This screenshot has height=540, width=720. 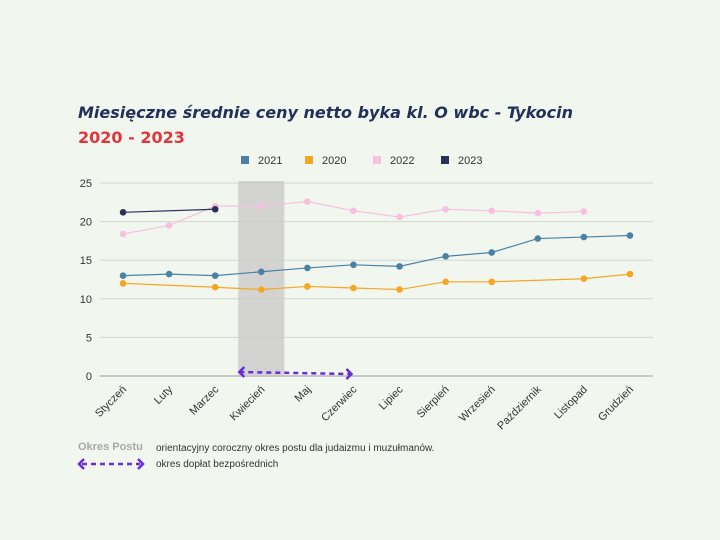 I want to click on legend-label-2020: 2020, so click(x=334, y=161).